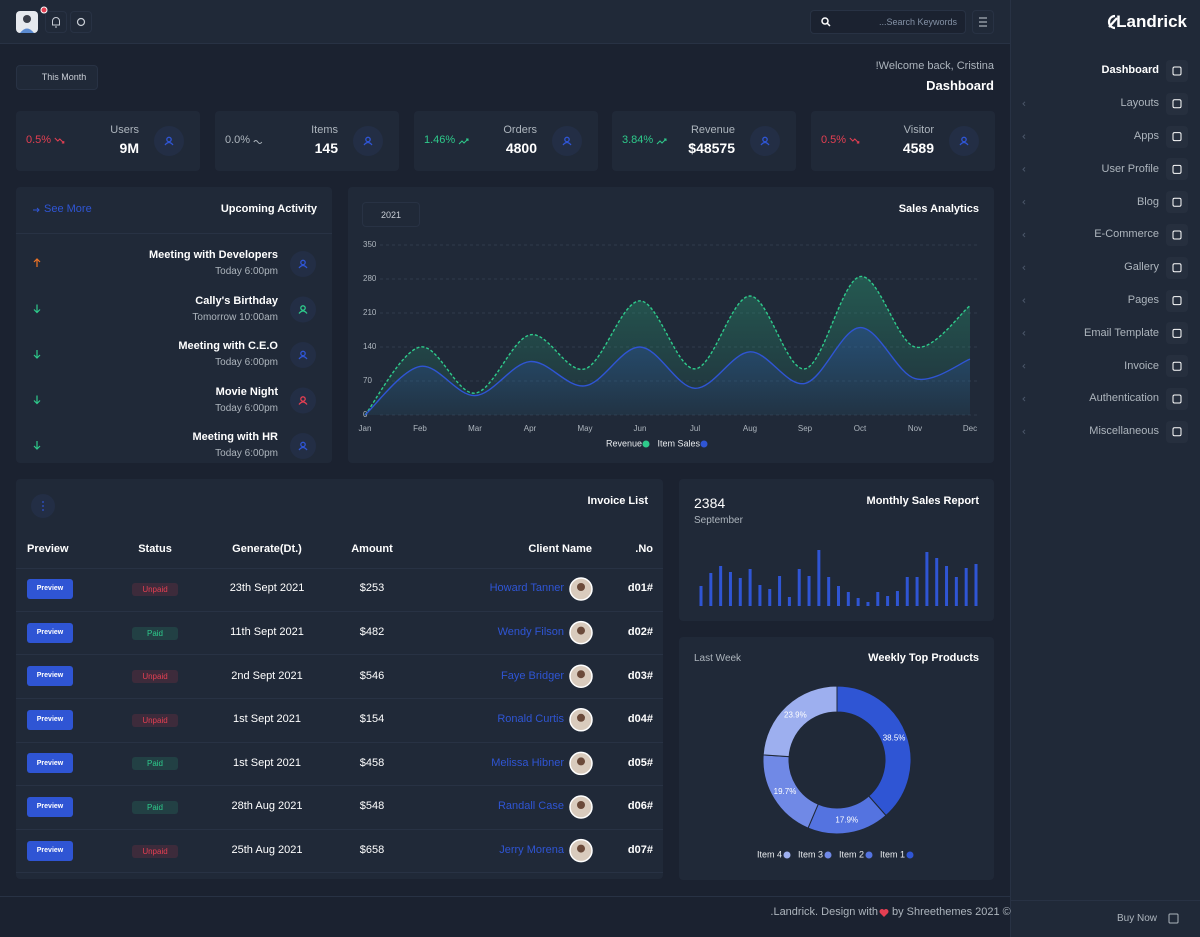 This screenshot has height=937, width=1200. What do you see at coordinates (64, 76) in the screenshot?
I see `filter-label: This Month` at bounding box center [64, 76].